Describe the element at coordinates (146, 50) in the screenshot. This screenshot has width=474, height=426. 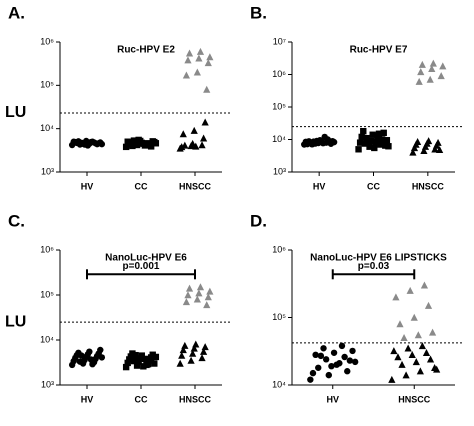
I see `chart-title: Ruc-HPV E2` at that location.